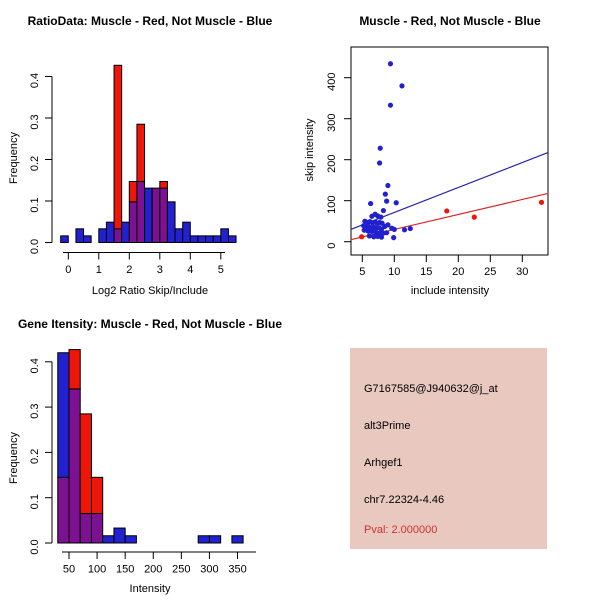 The height and width of the screenshot is (600, 600). I want to click on ratio-hist-xlabel: Log2 Ratio Skip/Include, so click(150, 291).